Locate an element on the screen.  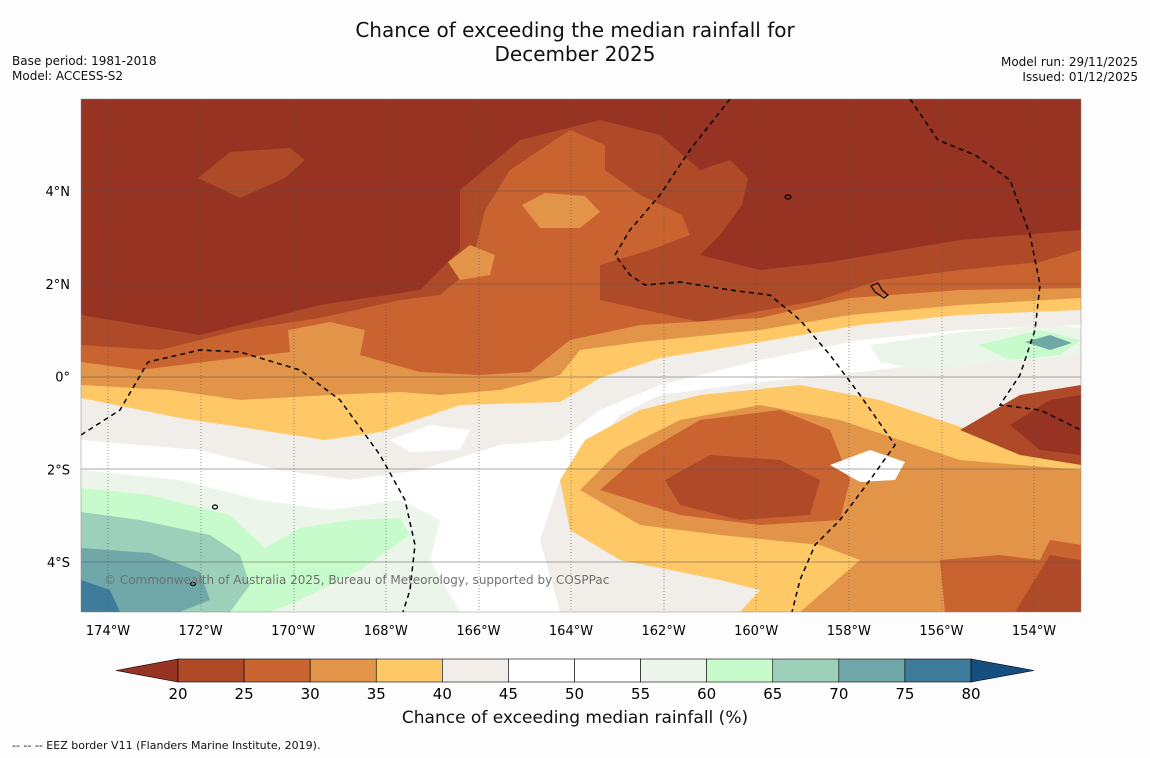
lon-label: 168°W is located at coordinates (386, 631).